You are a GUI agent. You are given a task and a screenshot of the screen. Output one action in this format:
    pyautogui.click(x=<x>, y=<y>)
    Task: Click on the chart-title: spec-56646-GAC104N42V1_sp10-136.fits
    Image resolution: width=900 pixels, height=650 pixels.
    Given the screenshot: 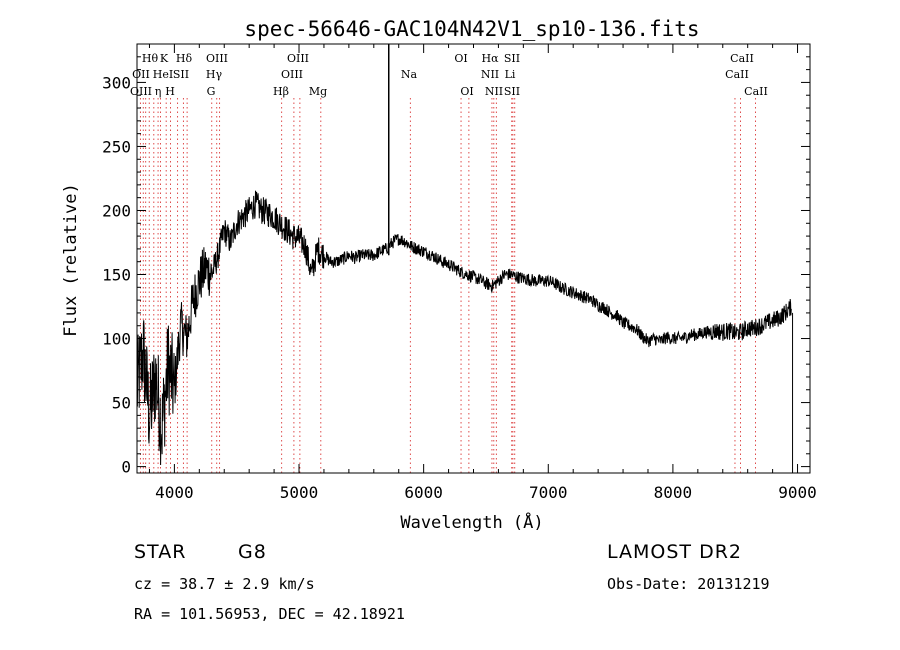 What is the action you would take?
    pyautogui.click(x=471, y=29)
    